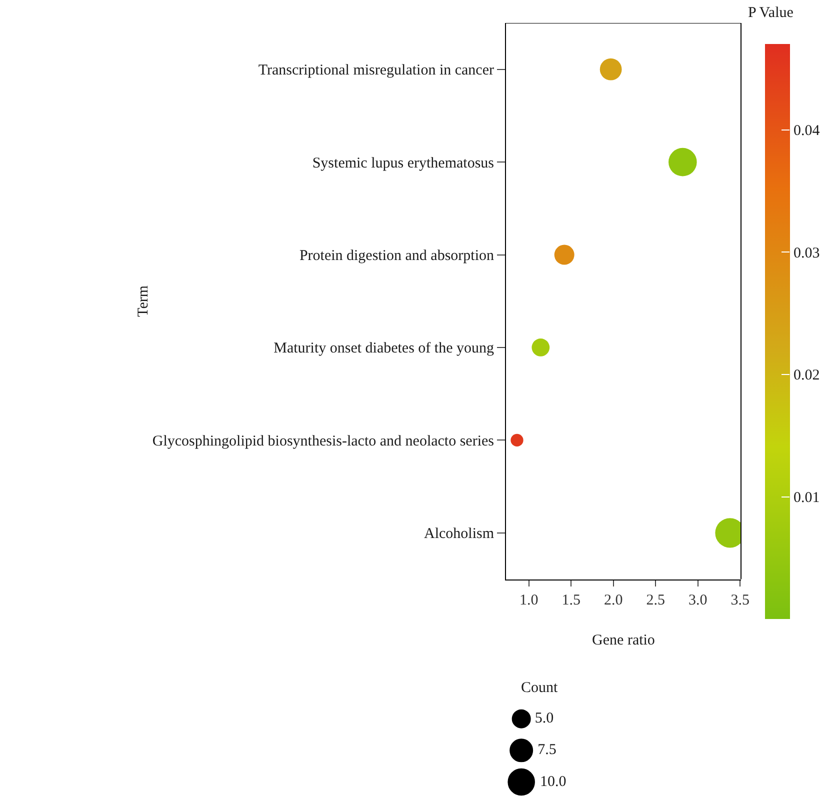  I want to click on color-bar-label: 0.04, so click(807, 131).